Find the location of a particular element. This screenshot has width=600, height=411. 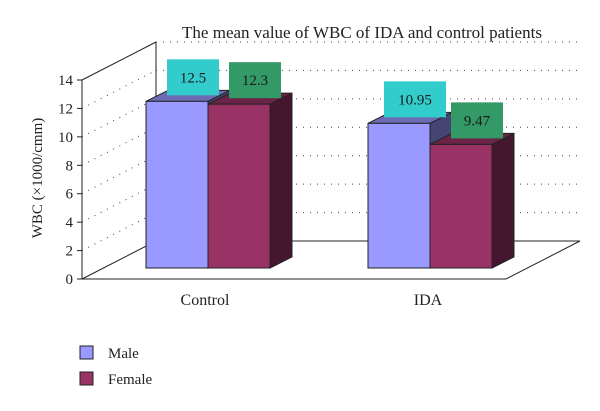

bar-female-ida is located at coordinates (472, 200).